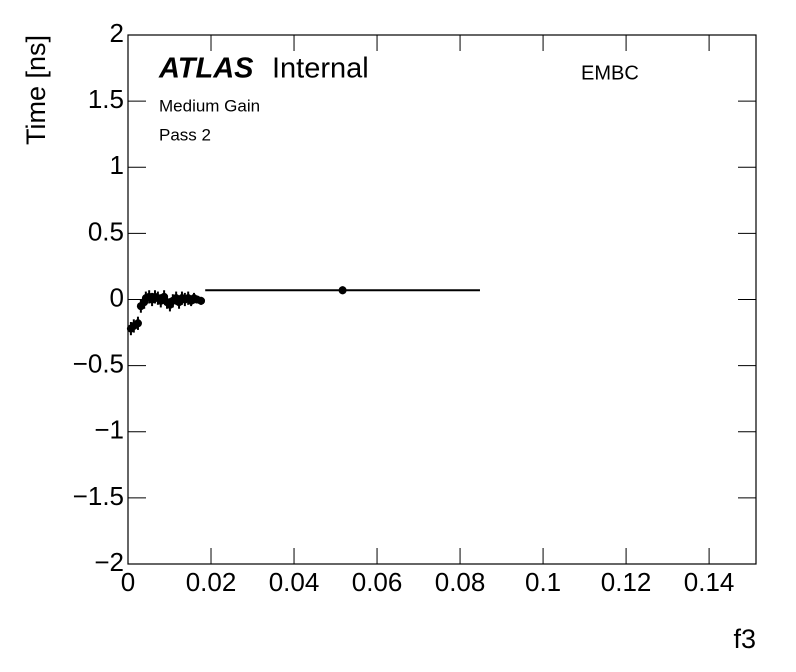 This screenshot has width=796, height=672. Describe the element at coordinates (209, 105) in the screenshot. I see `annotation: Medium Gain` at that location.